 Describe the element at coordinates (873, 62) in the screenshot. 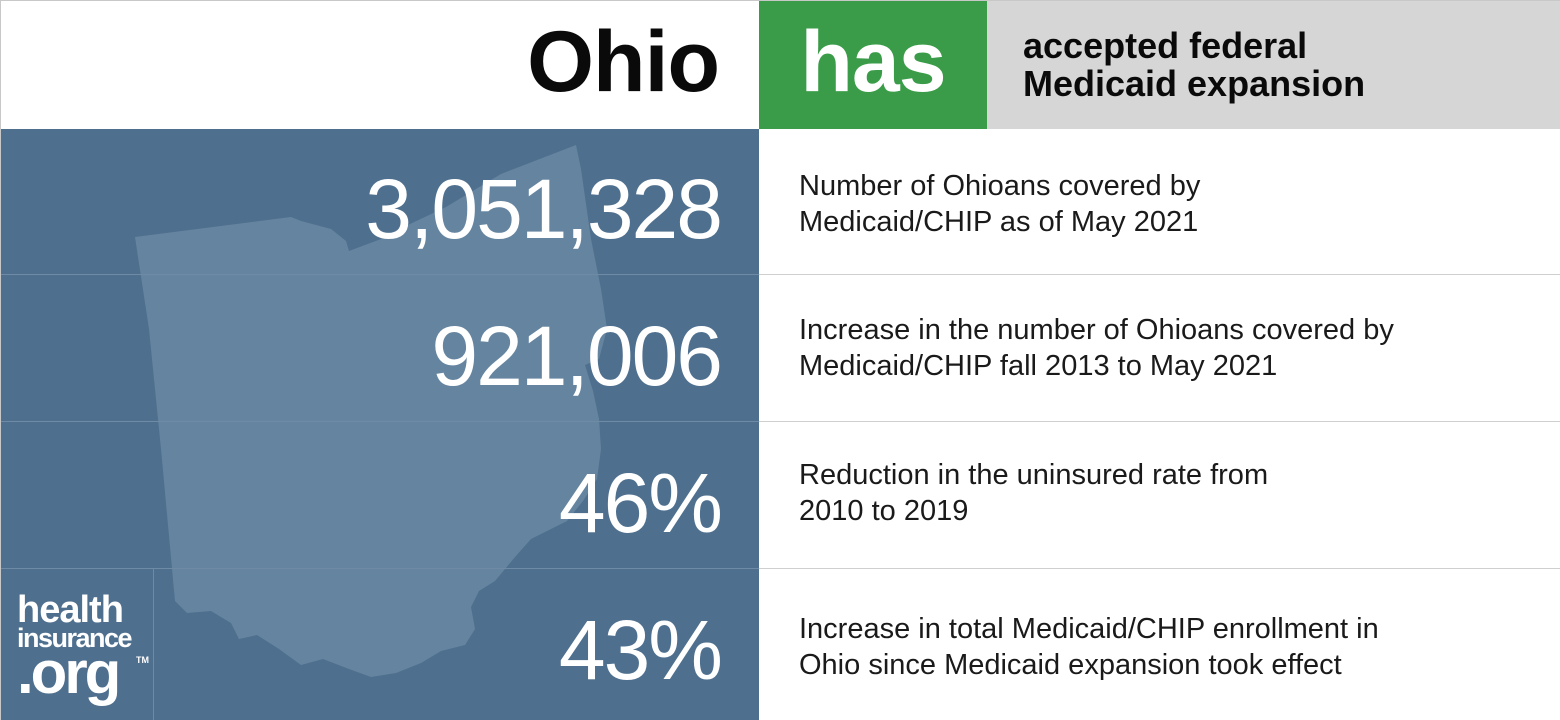

I see `expansion-status-text: has` at that location.